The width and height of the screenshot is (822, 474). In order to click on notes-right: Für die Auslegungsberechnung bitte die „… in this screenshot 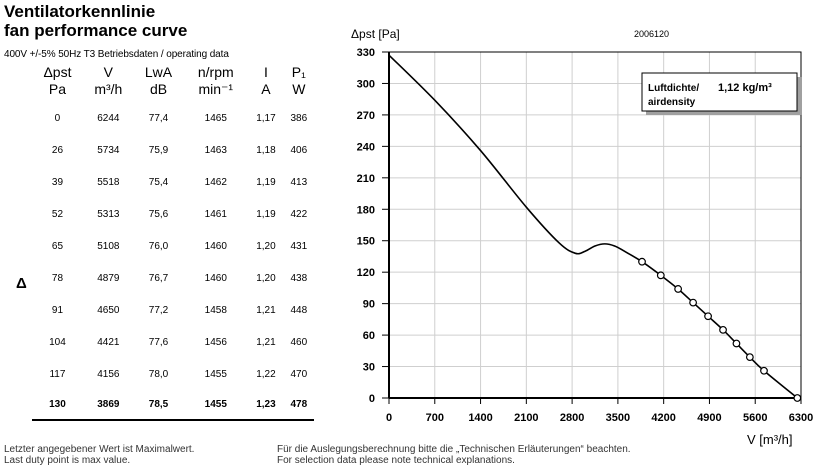, I will do `click(454, 455)`.